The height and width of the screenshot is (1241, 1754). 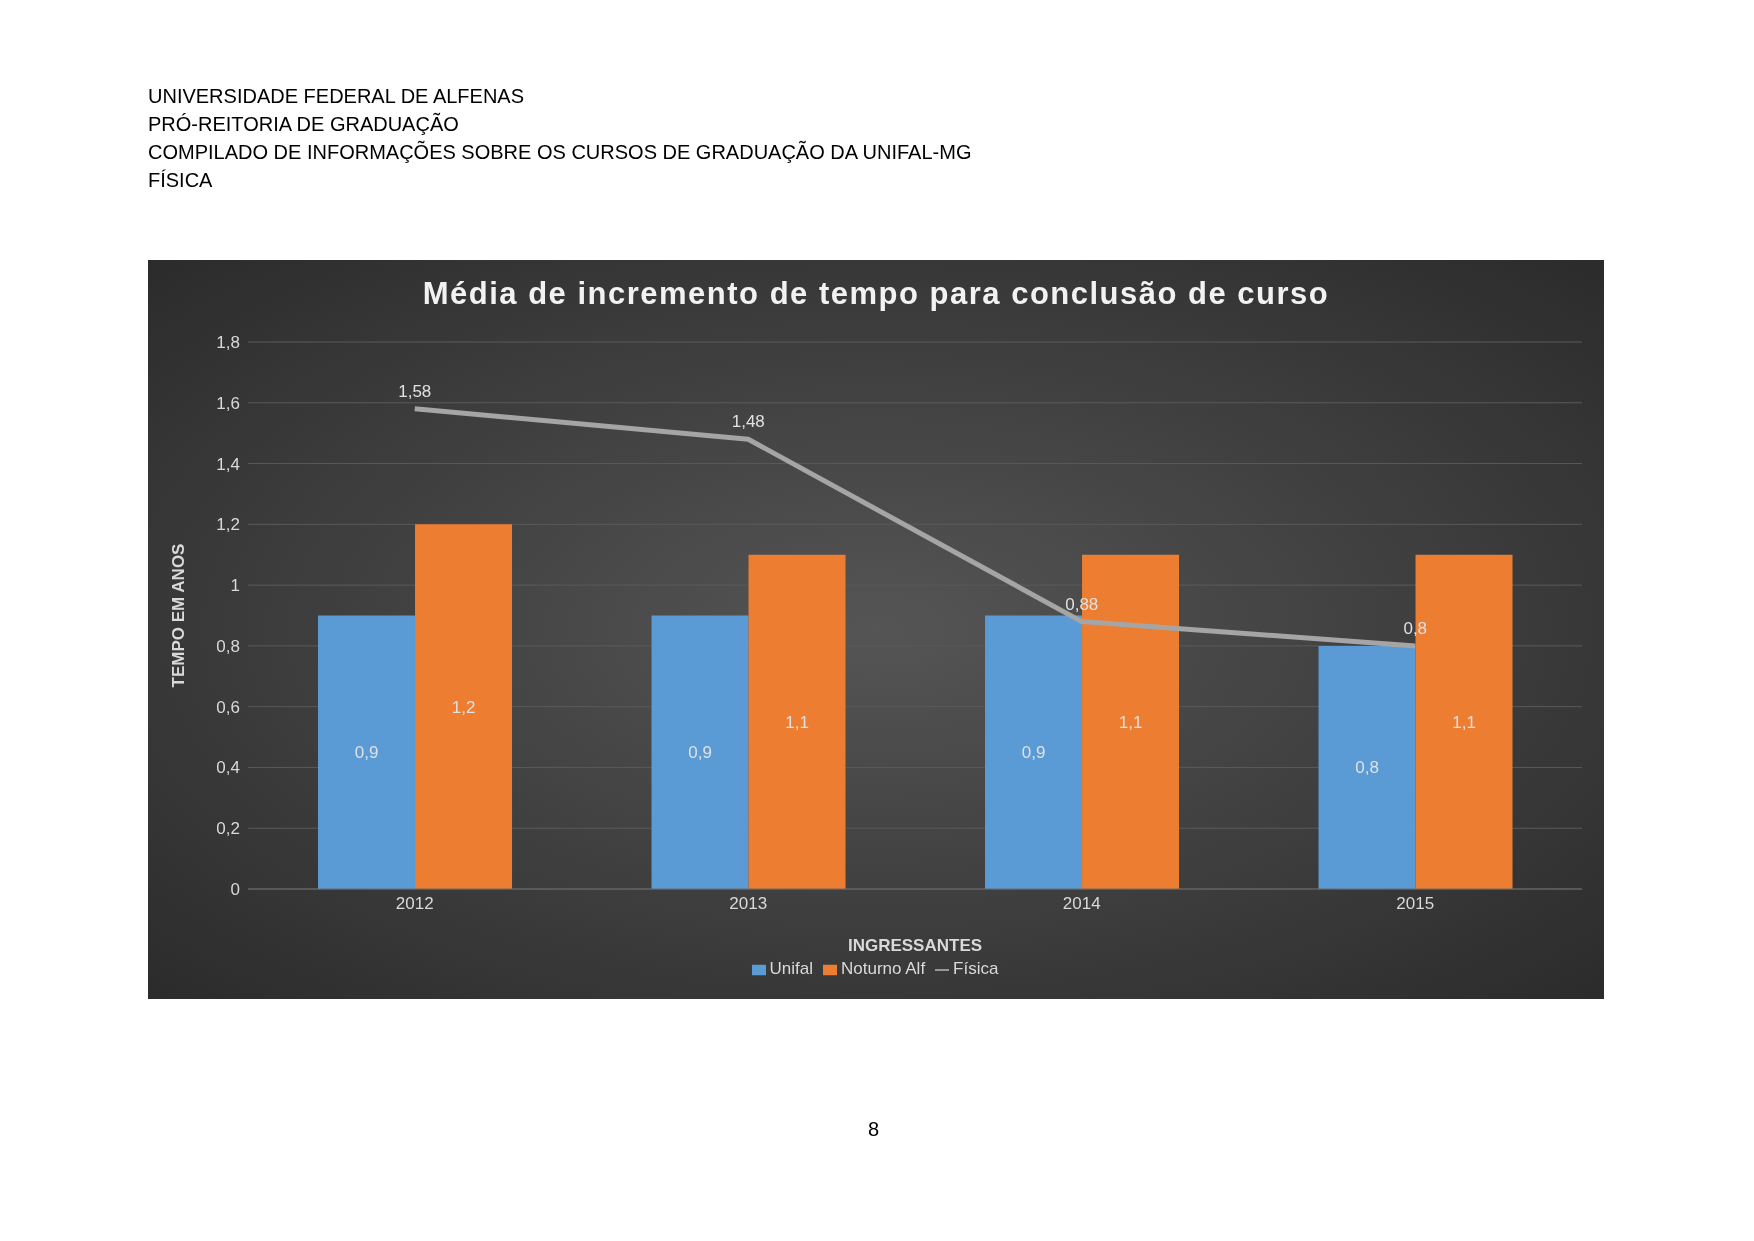 What do you see at coordinates (181, 180) in the screenshot?
I see `text: FÍSICA` at bounding box center [181, 180].